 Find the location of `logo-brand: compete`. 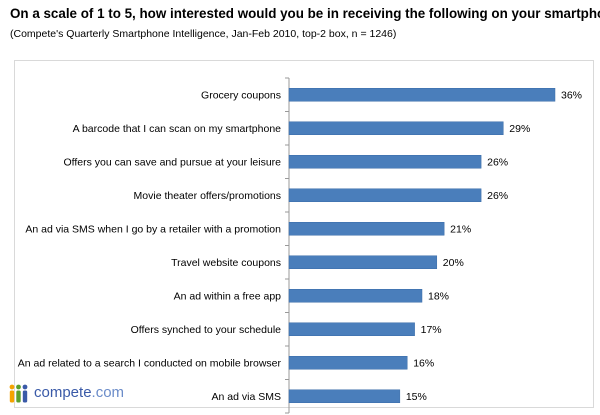

logo-brand: compete is located at coordinates (63, 392).